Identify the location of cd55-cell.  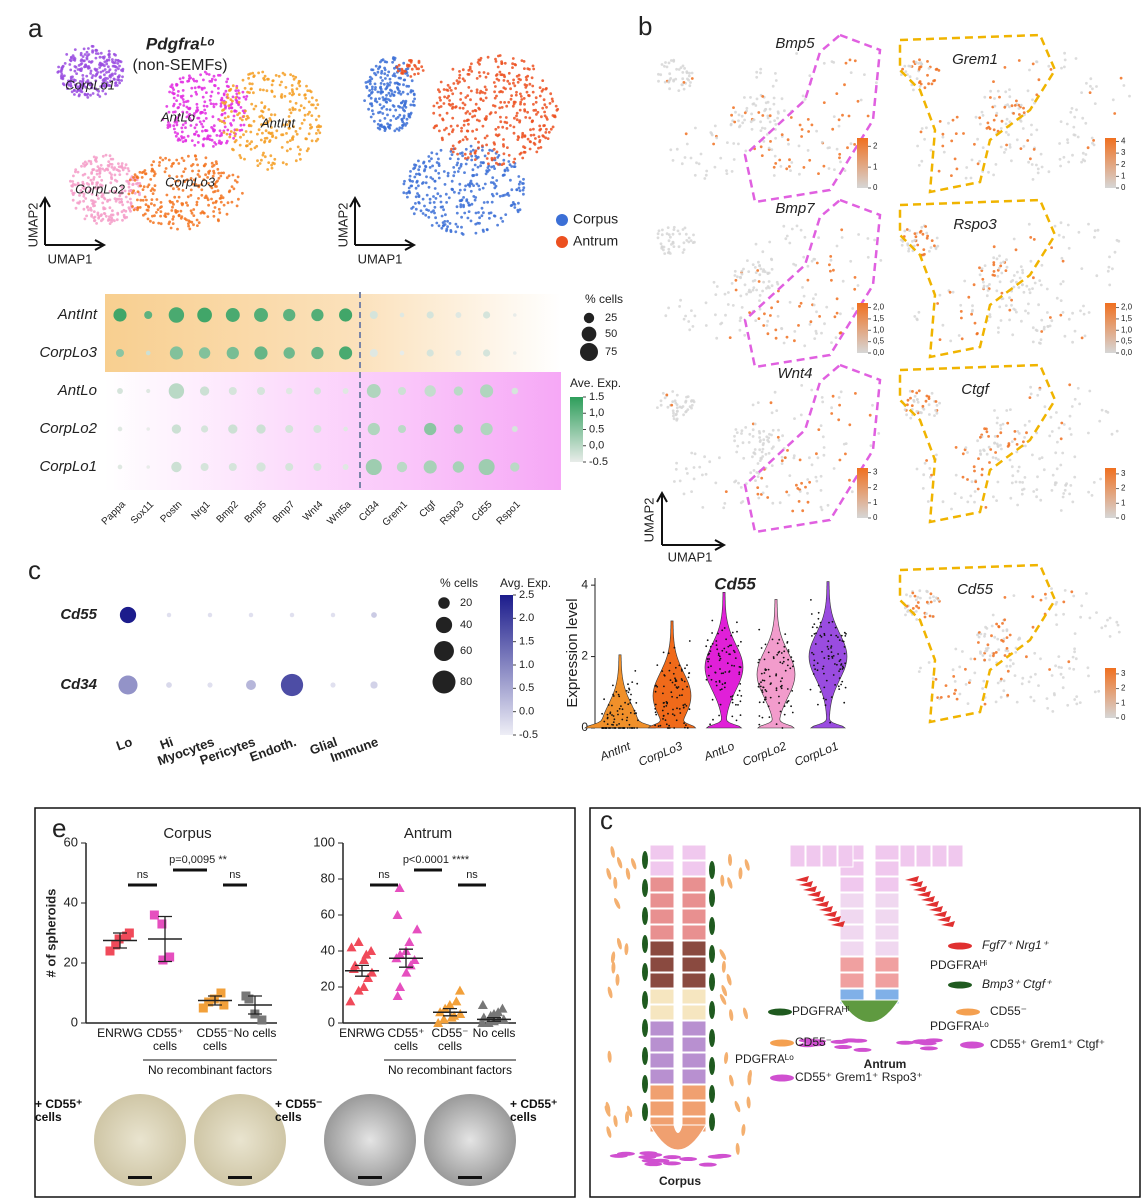
(707, 1164).